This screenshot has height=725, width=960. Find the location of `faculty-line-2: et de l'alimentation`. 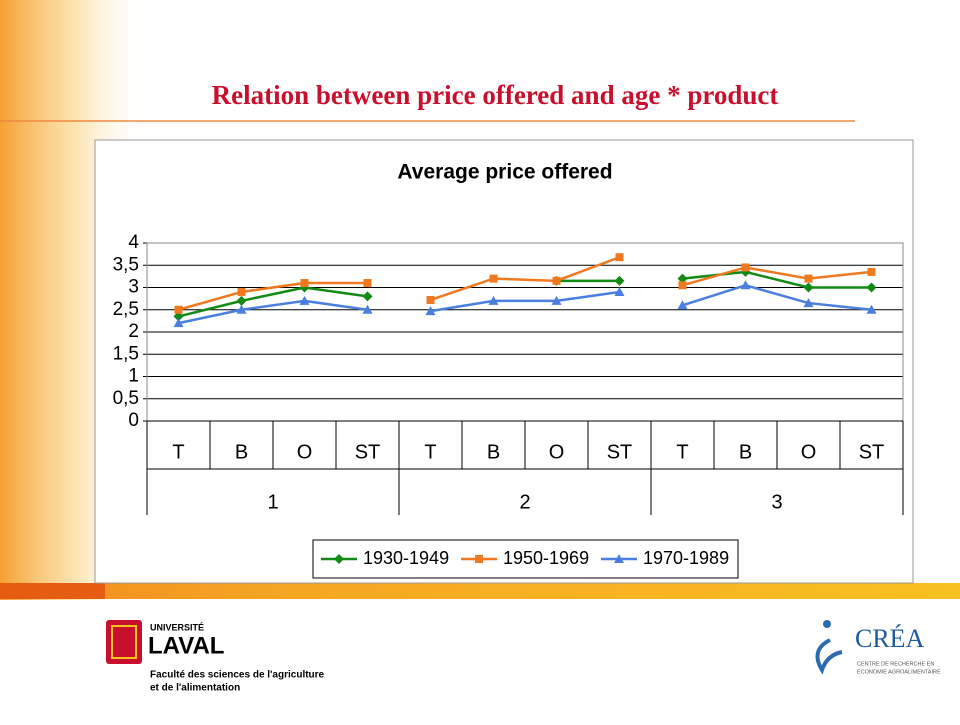

faculty-line-2: et de l'alimentation is located at coordinates (195, 688).